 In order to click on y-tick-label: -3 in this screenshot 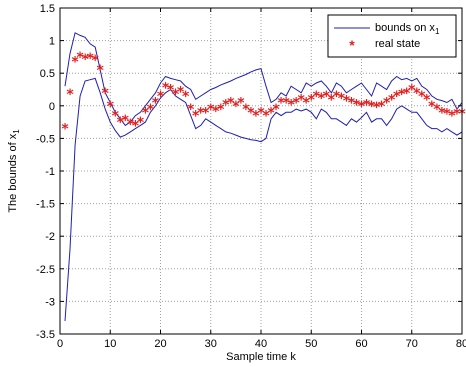, I will do `click(50, 302)`.